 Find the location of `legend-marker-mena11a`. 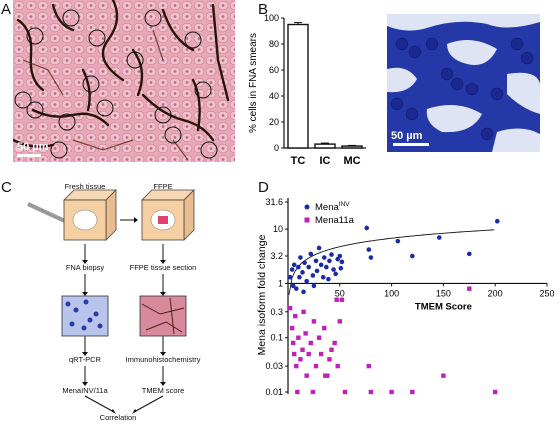

legend-marker-mena11a is located at coordinates (307, 220).